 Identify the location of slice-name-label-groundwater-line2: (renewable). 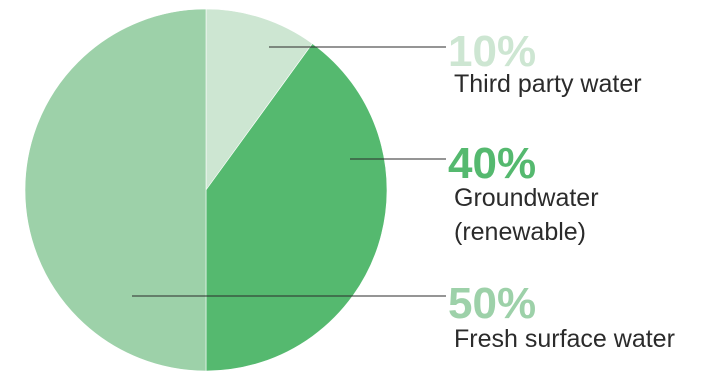
(520, 232).